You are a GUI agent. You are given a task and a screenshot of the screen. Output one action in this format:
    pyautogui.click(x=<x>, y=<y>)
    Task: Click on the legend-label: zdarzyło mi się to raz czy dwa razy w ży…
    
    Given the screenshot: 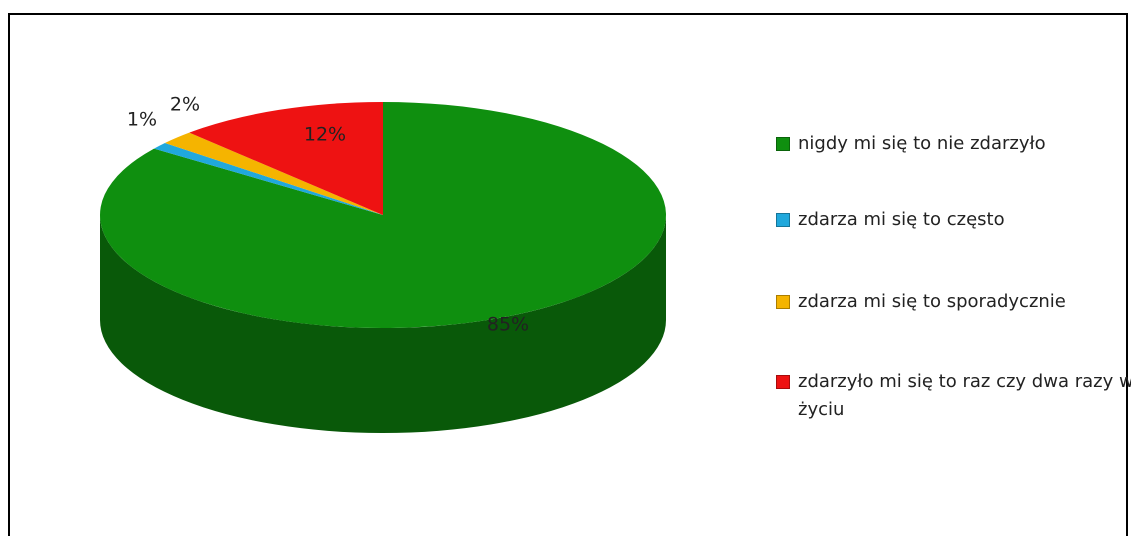 What is the action you would take?
    pyautogui.click(x=964, y=395)
    